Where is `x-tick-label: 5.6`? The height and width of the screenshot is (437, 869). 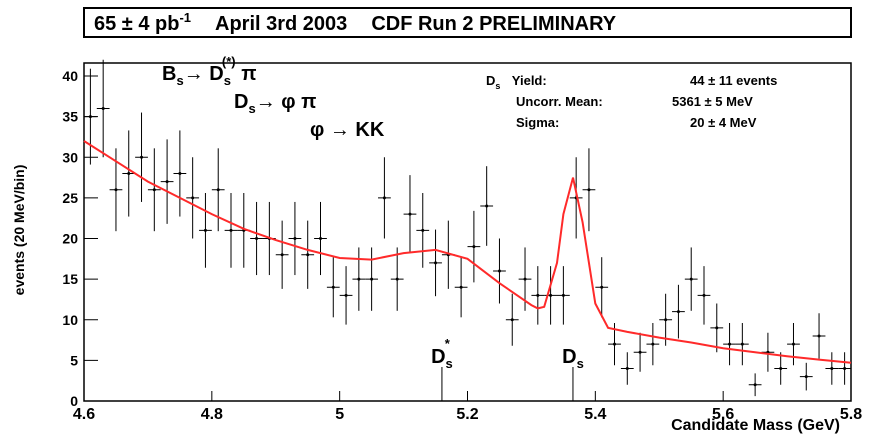
x-tick-label: 5.6 is located at coordinates (723, 414).